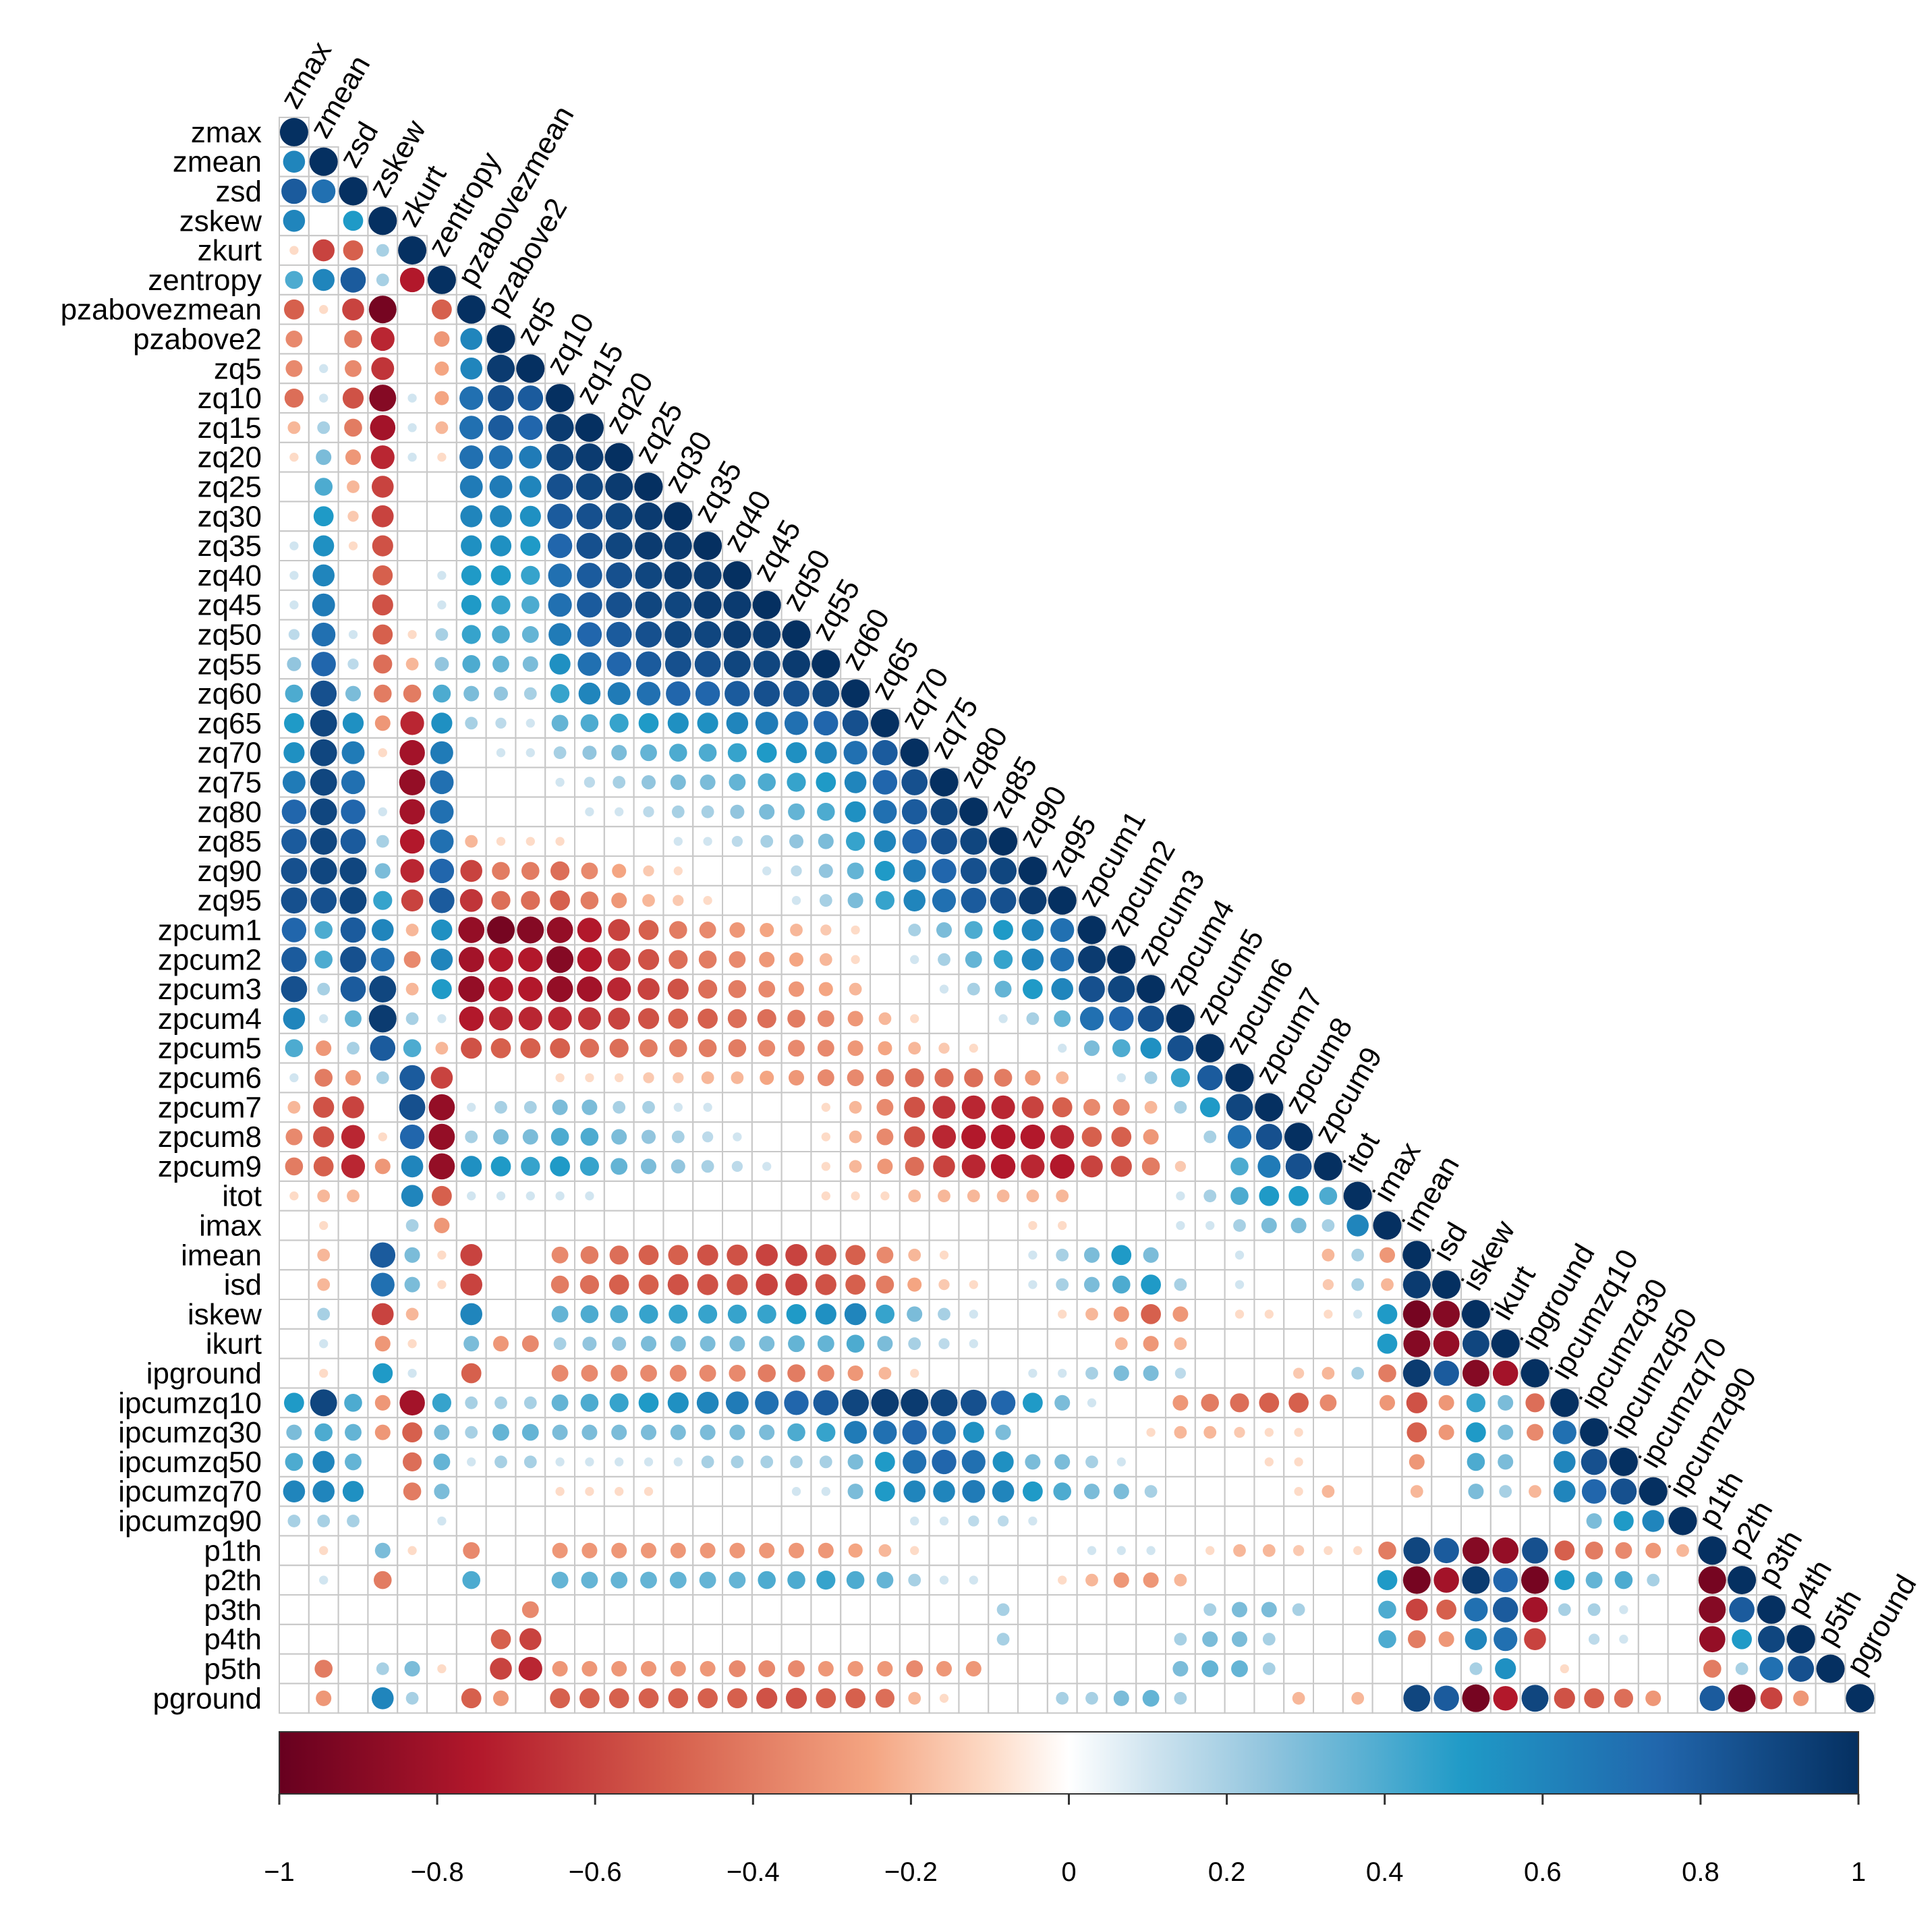  What do you see at coordinates (767, 1639) in the screenshot?
I see `corr-circle-p4th-zq45` at bounding box center [767, 1639].